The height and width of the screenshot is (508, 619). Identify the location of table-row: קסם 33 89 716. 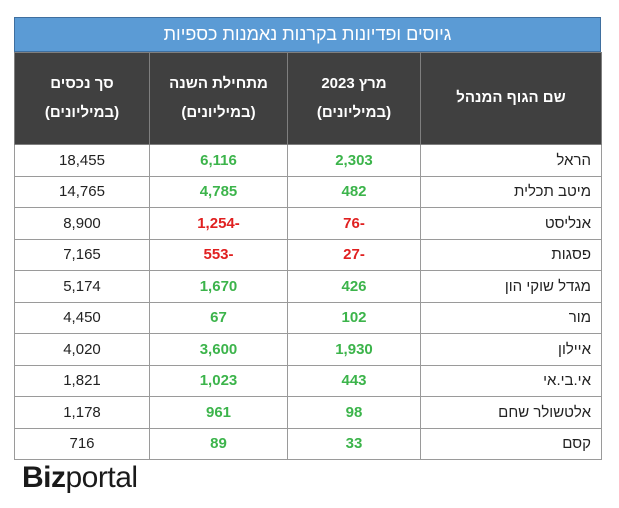
(308, 443).